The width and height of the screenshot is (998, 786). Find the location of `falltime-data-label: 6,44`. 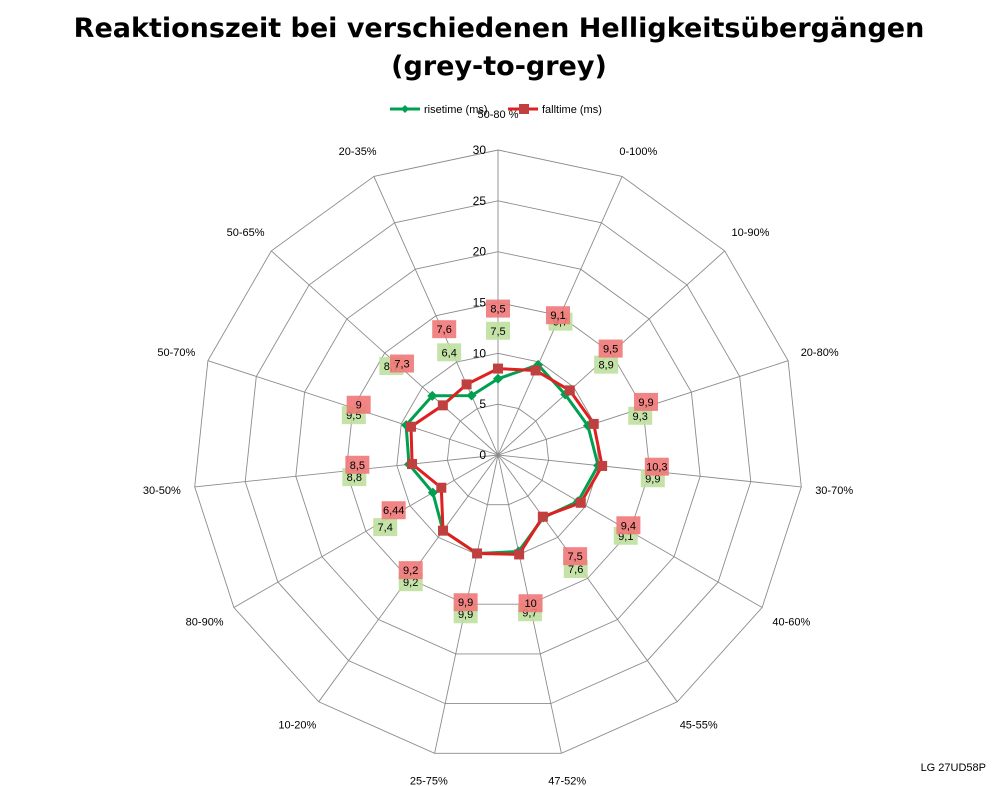

falltime-data-label: 6,44 is located at coordinates (393, 510).